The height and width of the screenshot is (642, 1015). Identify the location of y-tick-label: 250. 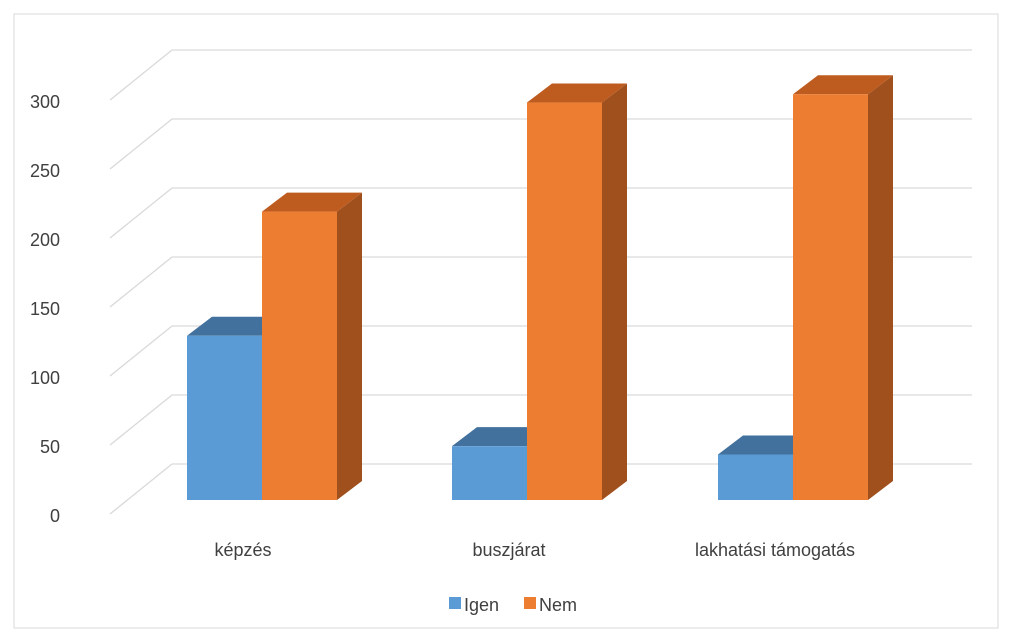
(45, 171).